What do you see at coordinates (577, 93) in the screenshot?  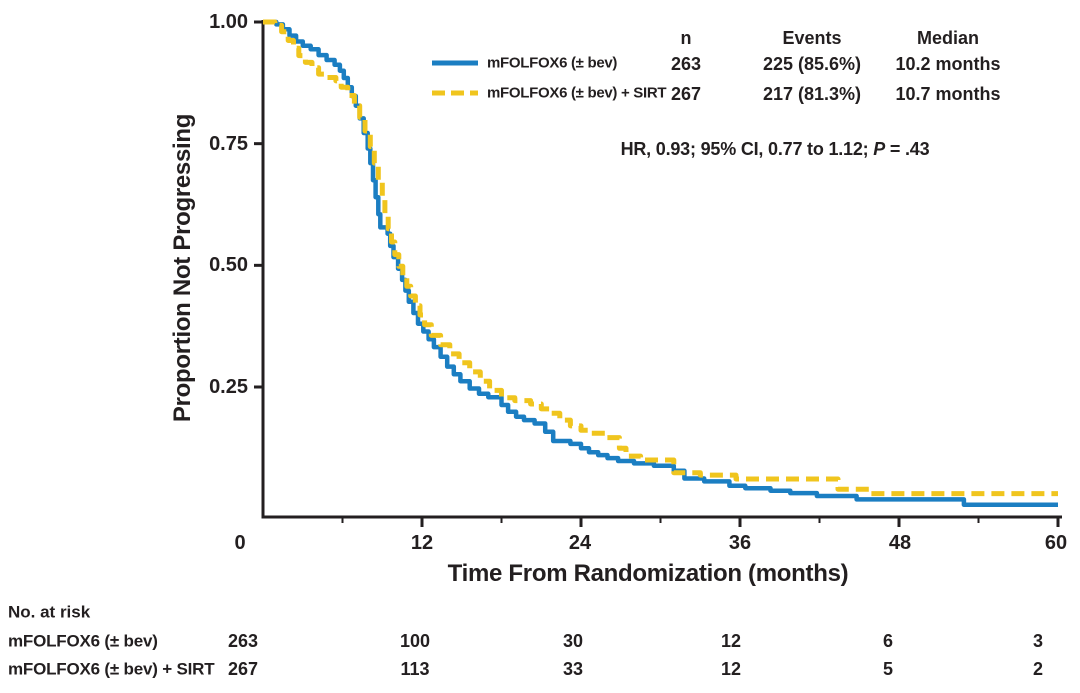 I see `legend-label-mfolfox6-sirt: mFOLFOX6 (± bev) + SIRT` at bounding box center [577, 93].